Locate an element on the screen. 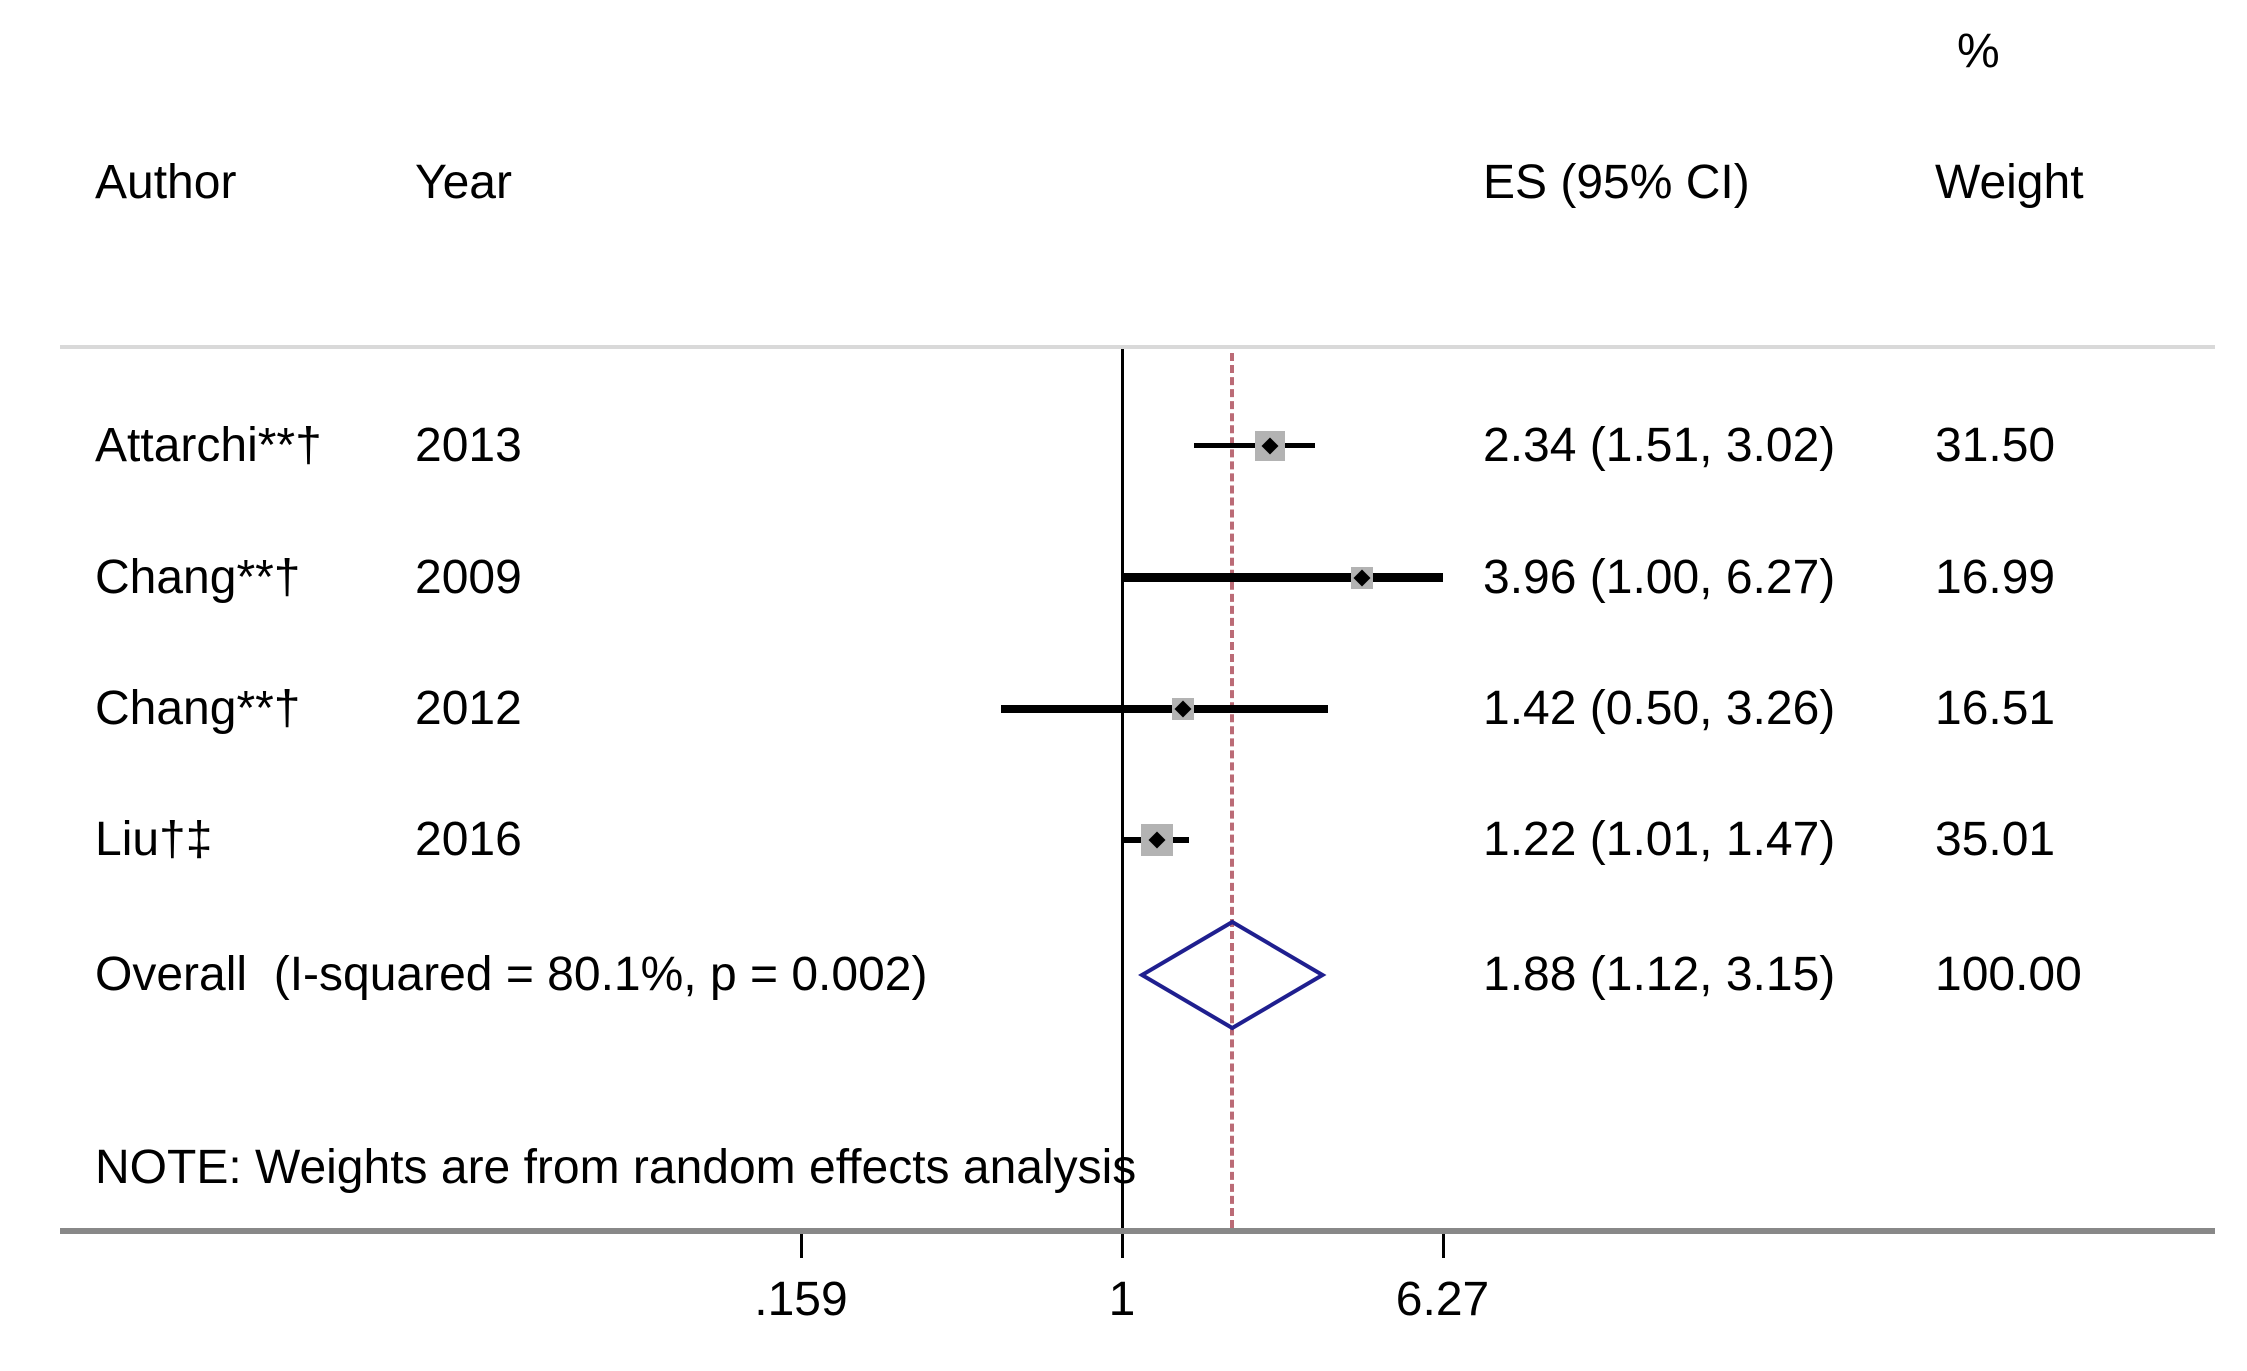  weight-header: Weight is located at coordinates (2009, 182).